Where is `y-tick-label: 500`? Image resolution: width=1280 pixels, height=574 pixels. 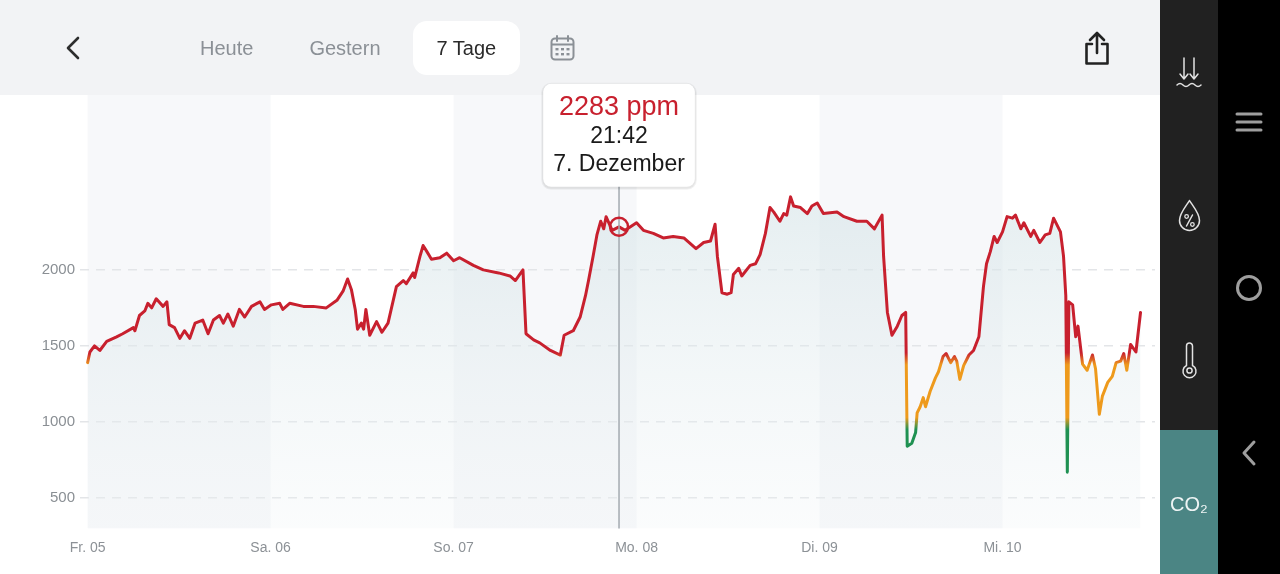 y-tick-label: 500 is located at coordinates (62, 497).